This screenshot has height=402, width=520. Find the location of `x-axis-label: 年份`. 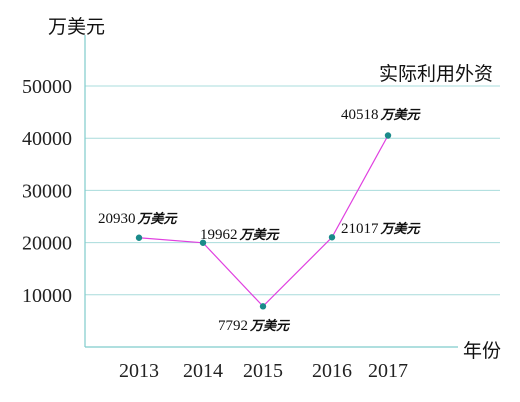

x-axis-label: 年份 is located at coordinates (482, 351).